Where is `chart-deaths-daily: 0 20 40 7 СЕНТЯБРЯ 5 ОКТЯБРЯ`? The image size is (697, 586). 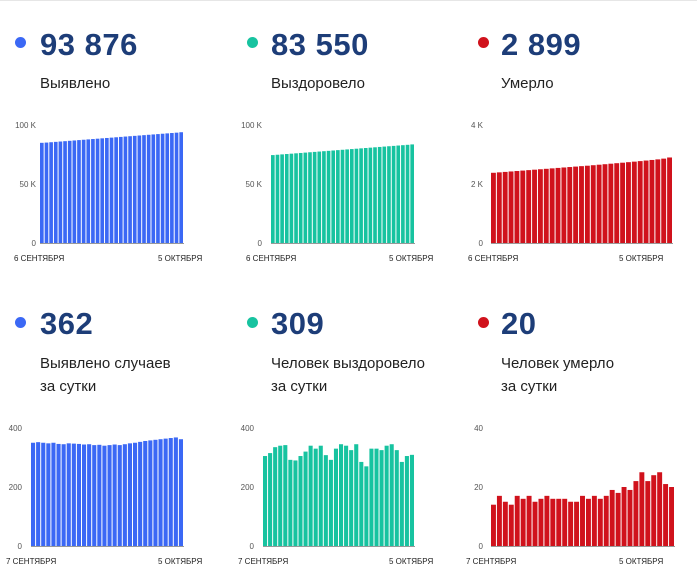
chart-deaths-daily: 0 20 40 7 СЕНТЯБРЯ 5 ОКТЯБРЯ is located at coordinates (570, 495).